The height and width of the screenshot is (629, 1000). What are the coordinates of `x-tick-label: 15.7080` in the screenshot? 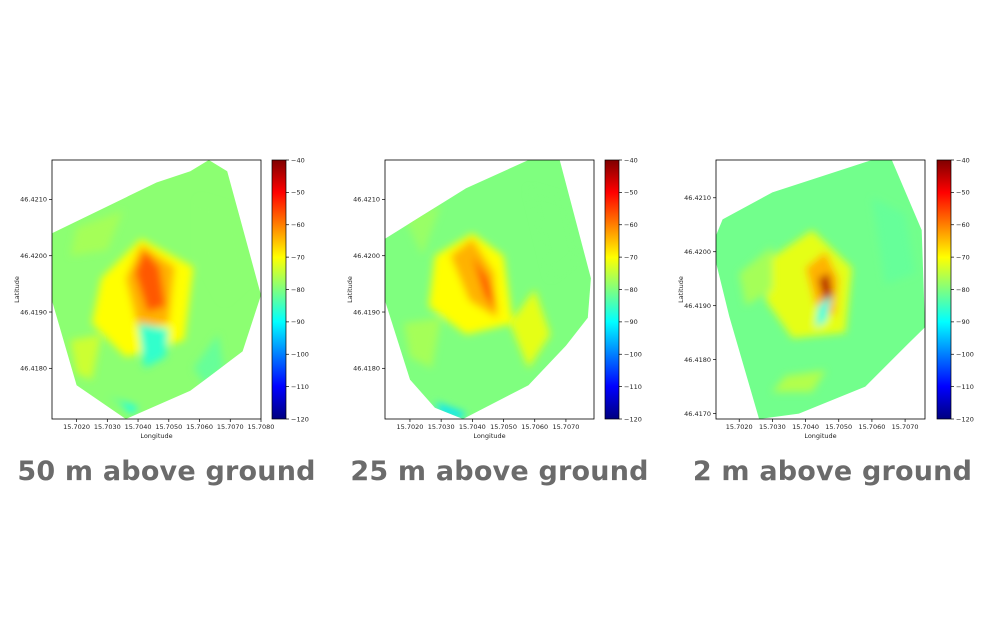 It's located at (261, 427).